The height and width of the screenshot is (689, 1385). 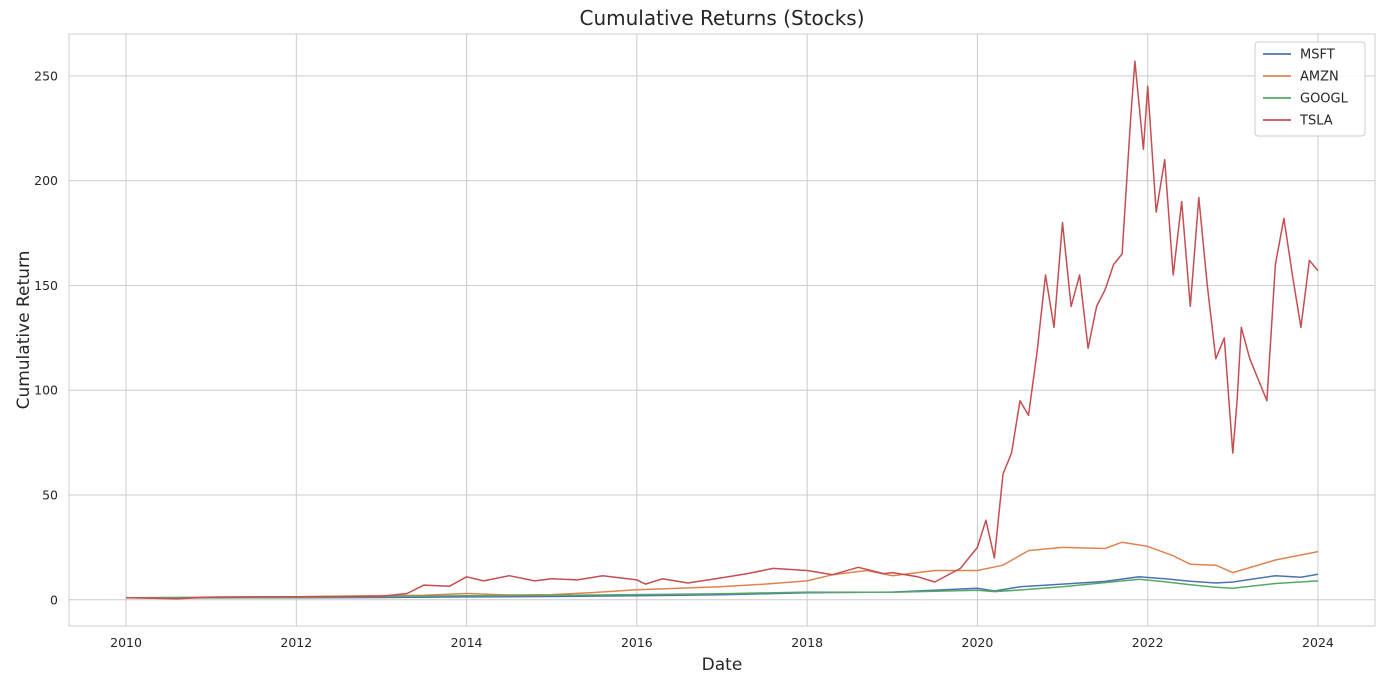 I want to click on series-line-amzn, so click(x=722, y=570).